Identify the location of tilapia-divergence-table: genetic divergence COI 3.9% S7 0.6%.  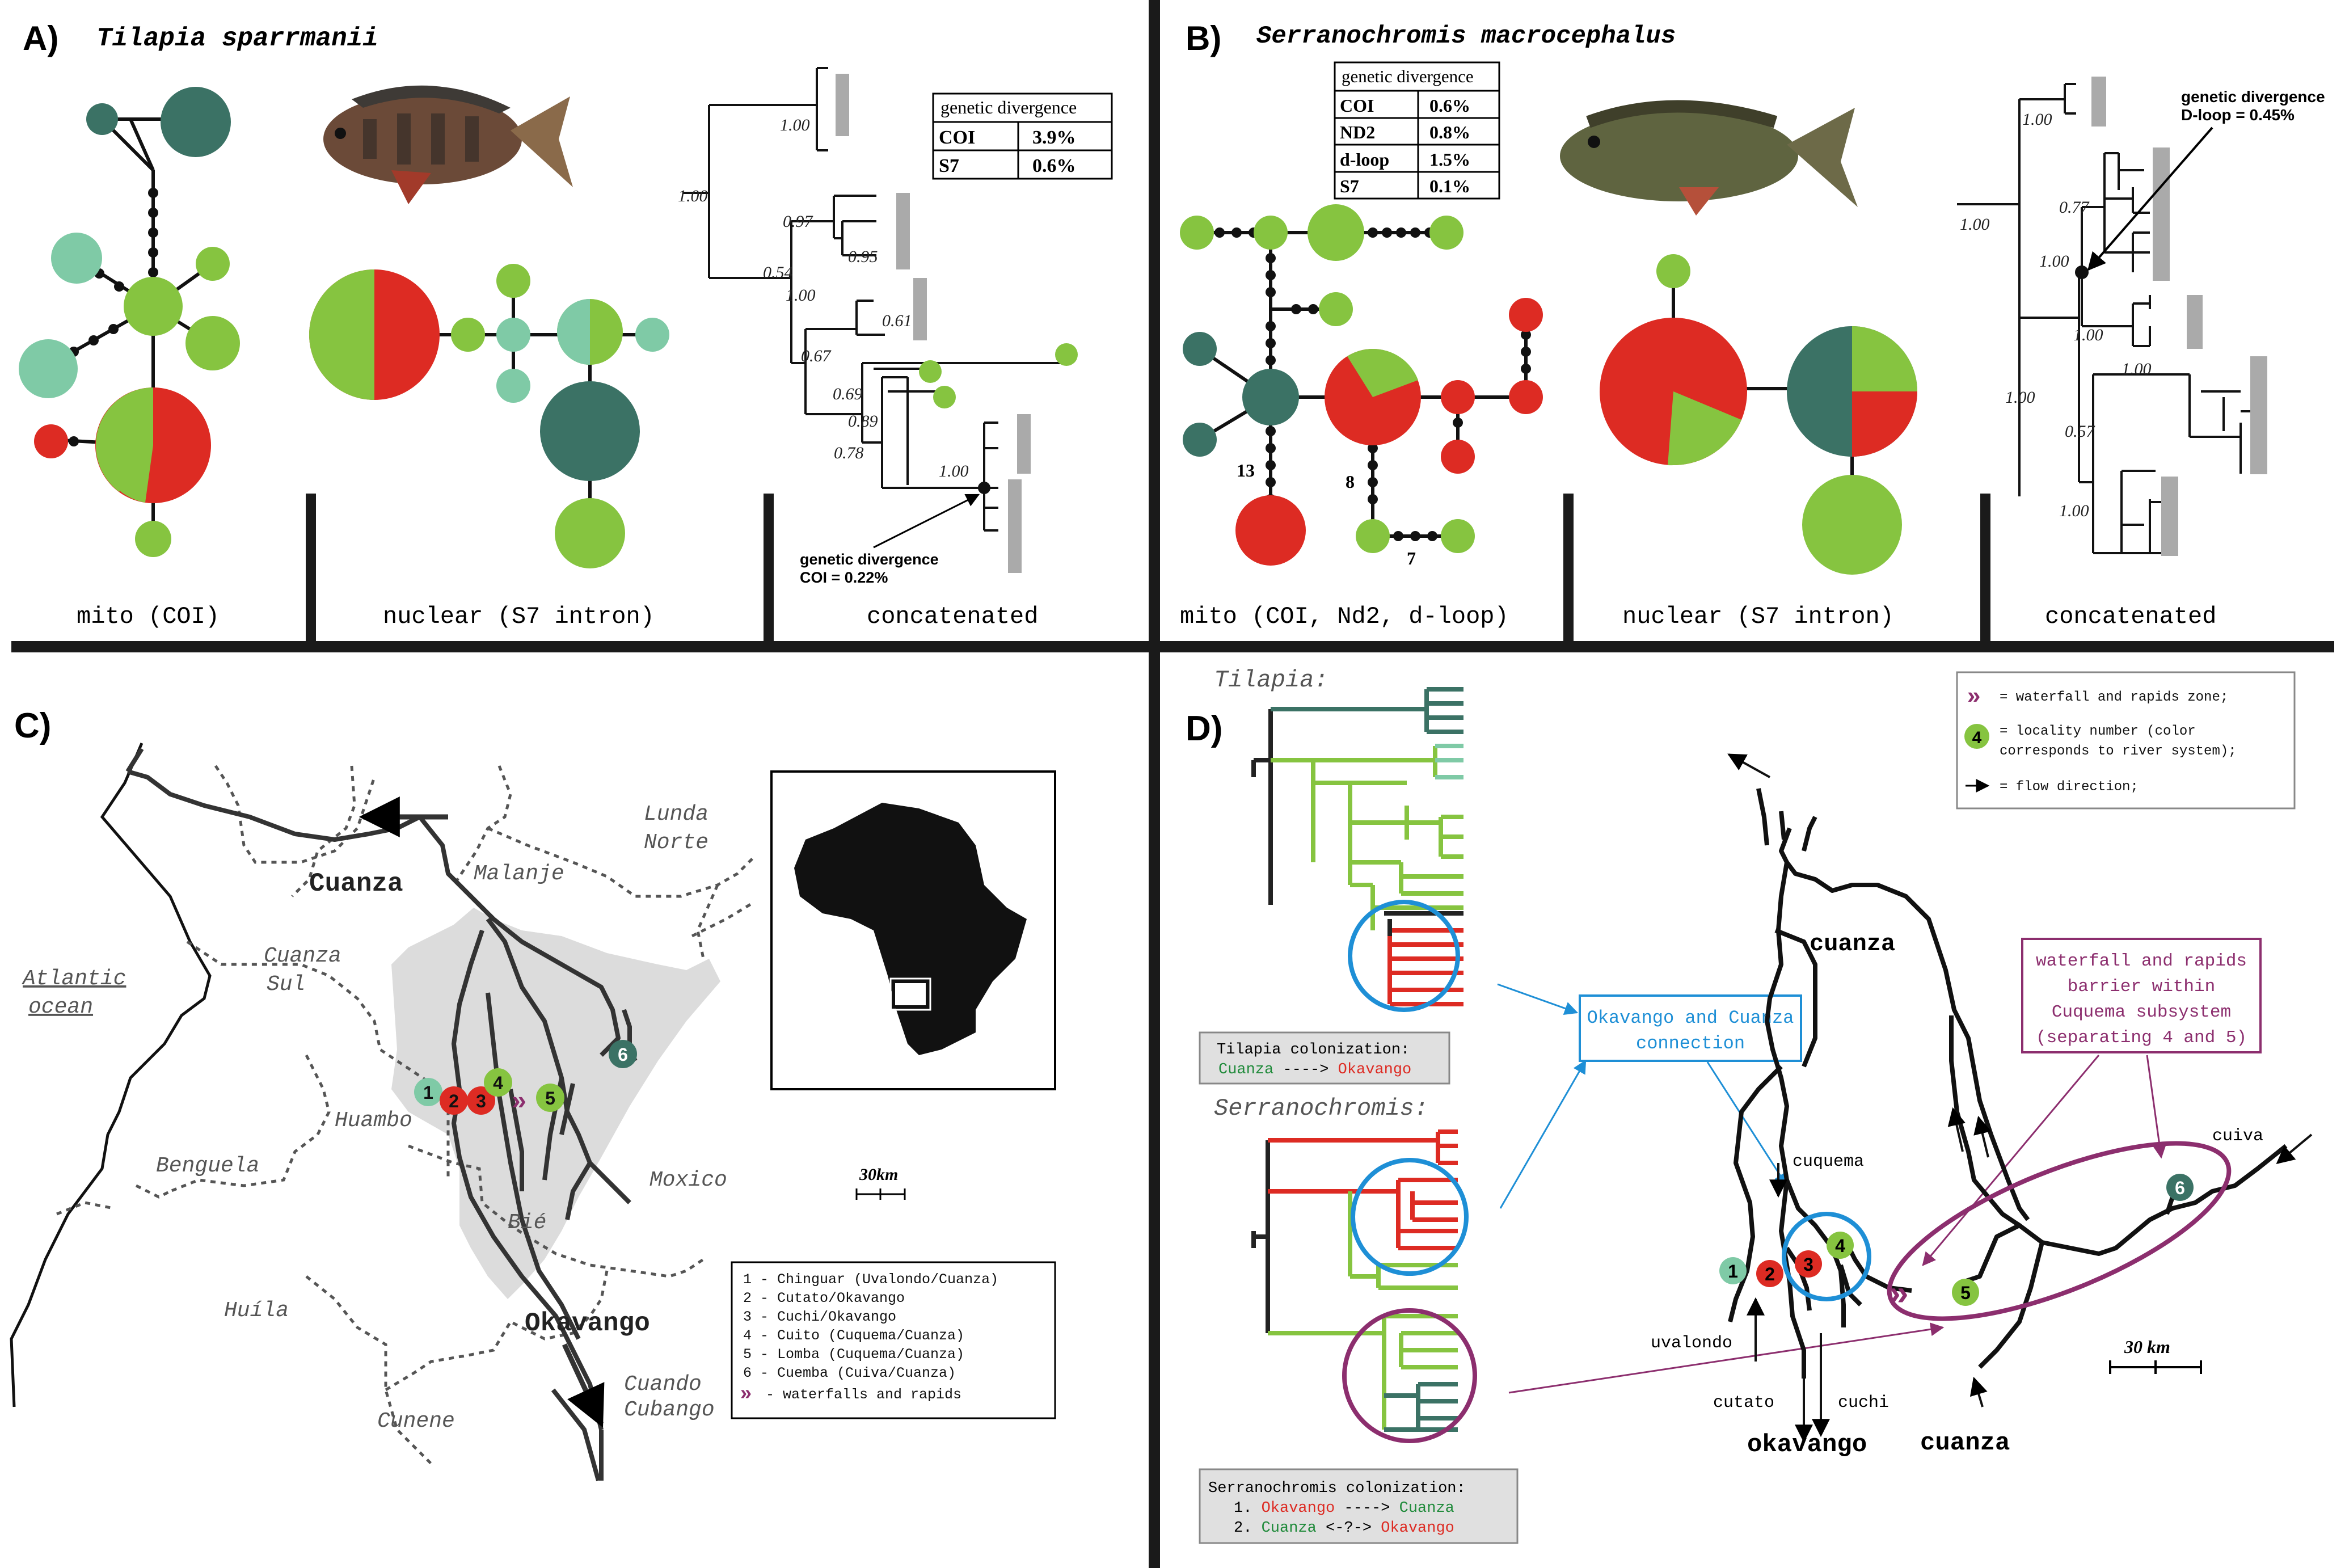
(1022, 136).